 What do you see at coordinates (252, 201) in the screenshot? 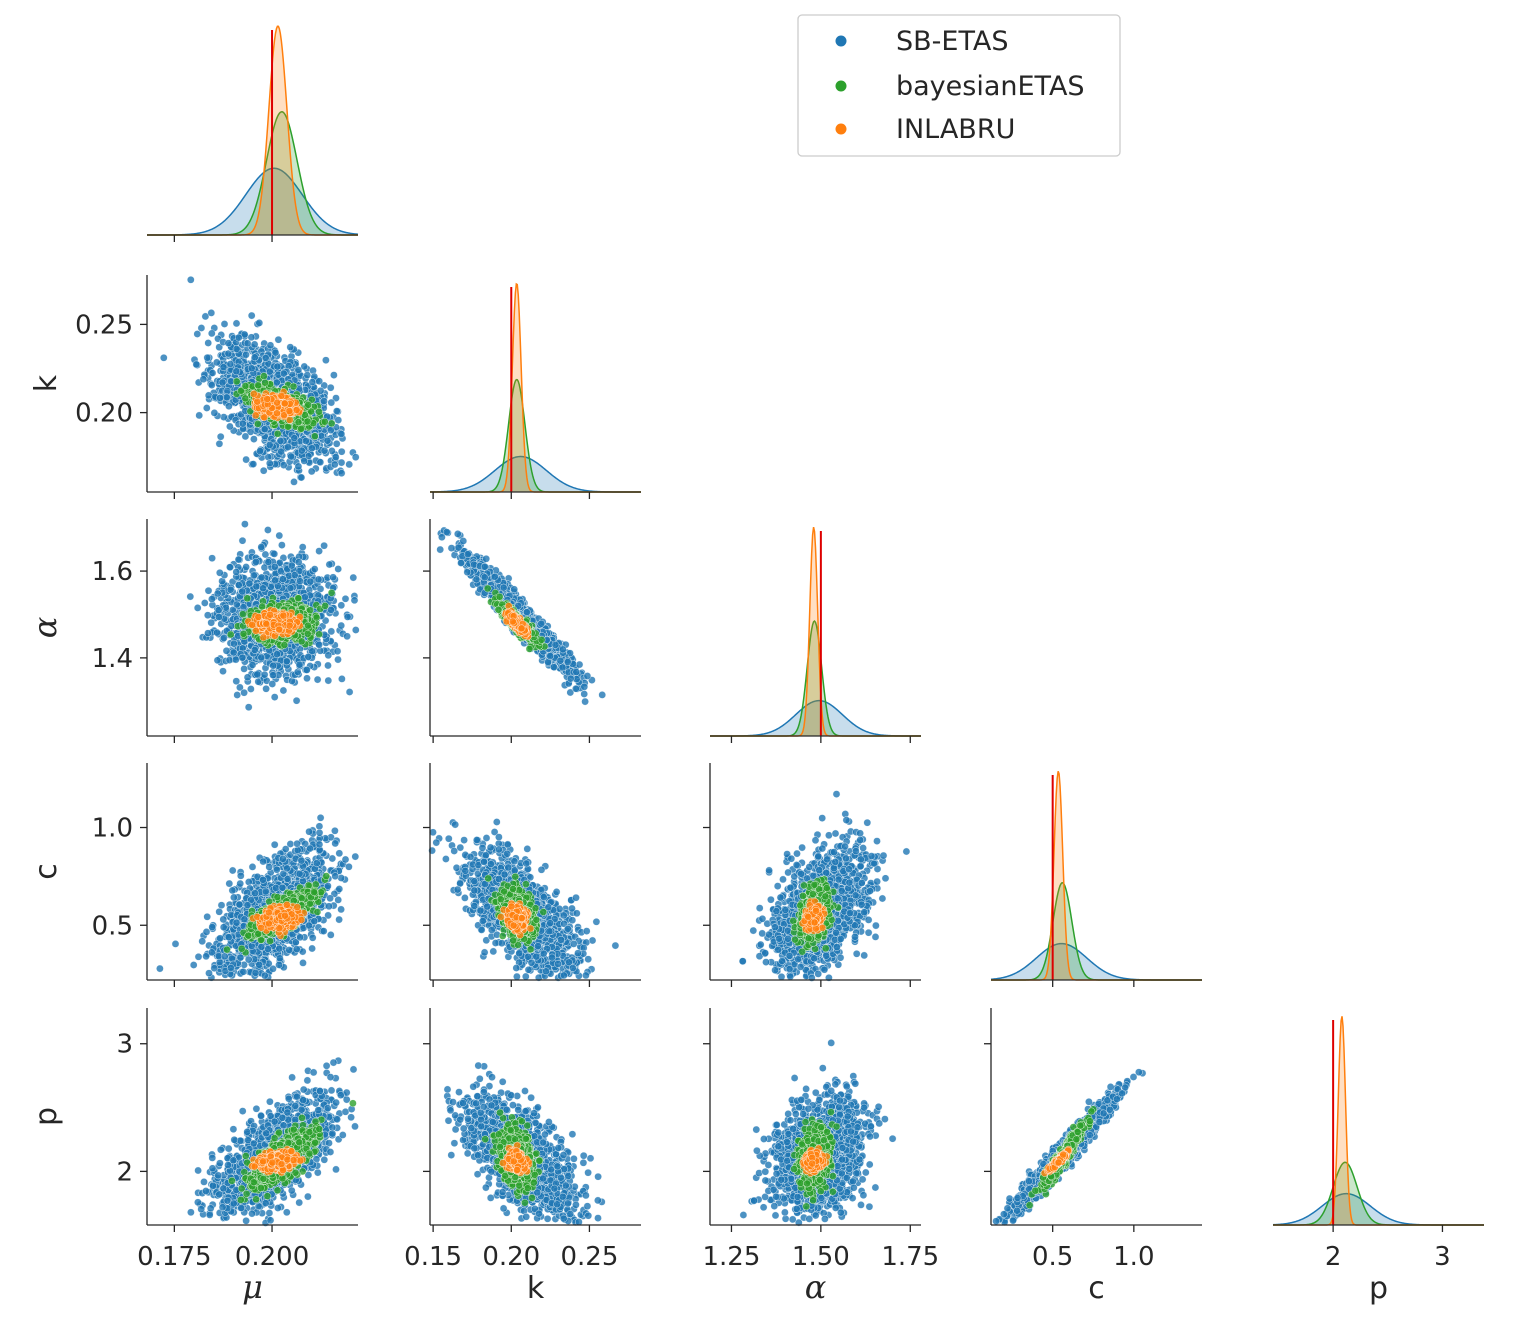
I see `kde-fill-sb-etas` at bounding box center [252, 201].